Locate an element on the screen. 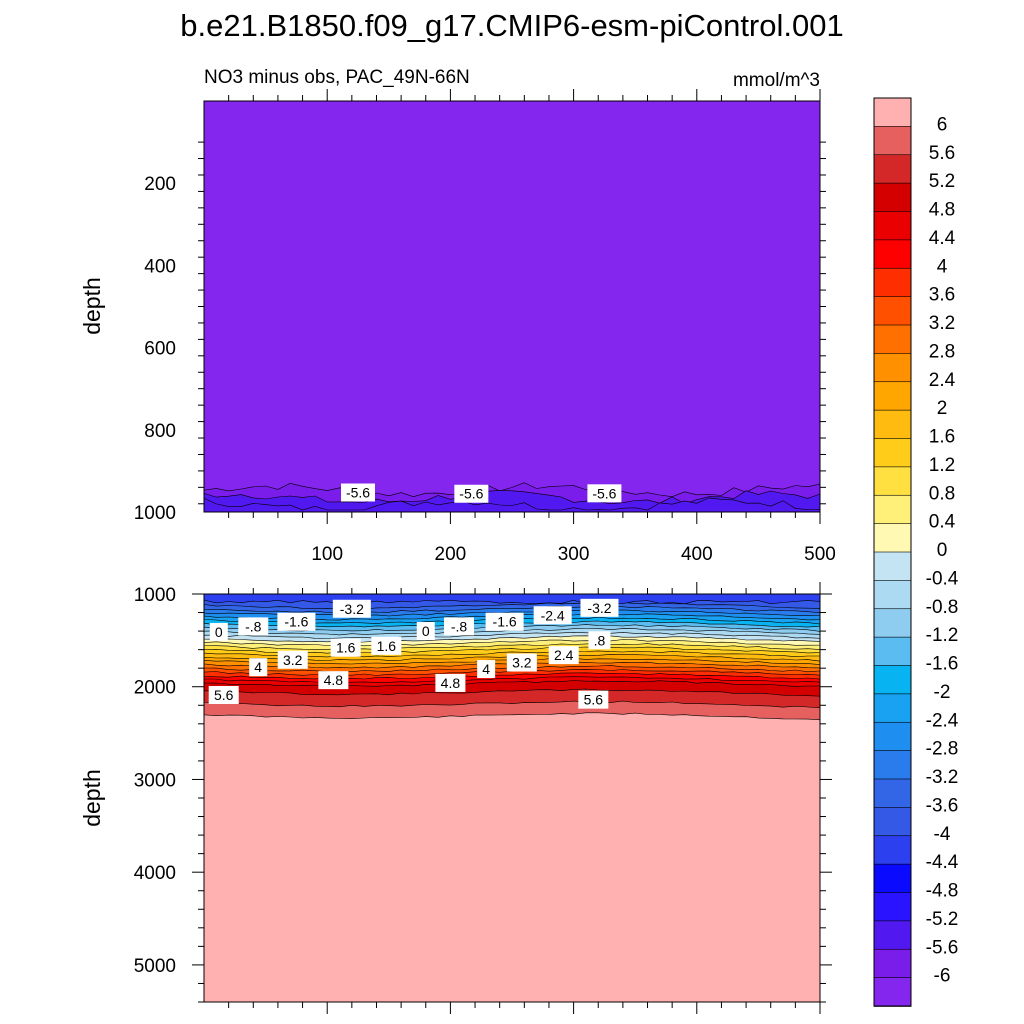  contour-label: 2.4 is located at coordinates (564, 655).